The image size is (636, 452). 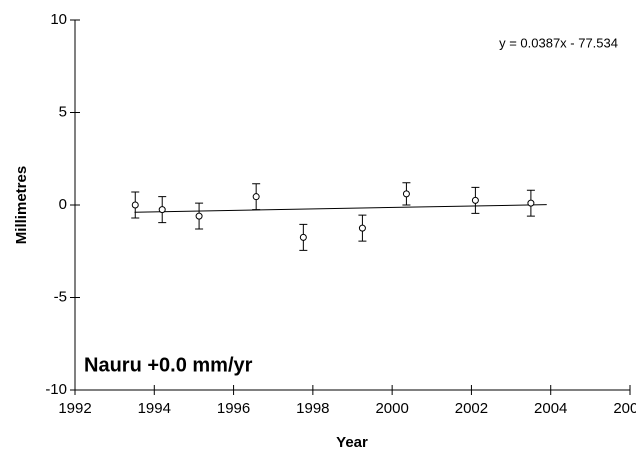 What do you see at coordinates (550, 408) in the screenshot?
I see `x-tick-label: 2004` at bounding box center [550, 408].